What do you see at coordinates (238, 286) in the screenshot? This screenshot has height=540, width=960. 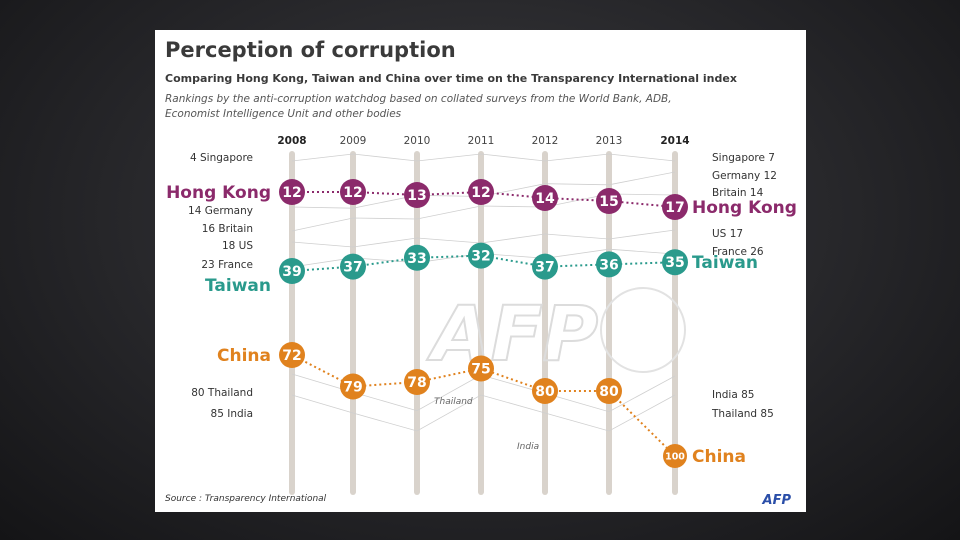 I see `series-name-left-taiwan: Taiwan` at bounding box center [238, 286].